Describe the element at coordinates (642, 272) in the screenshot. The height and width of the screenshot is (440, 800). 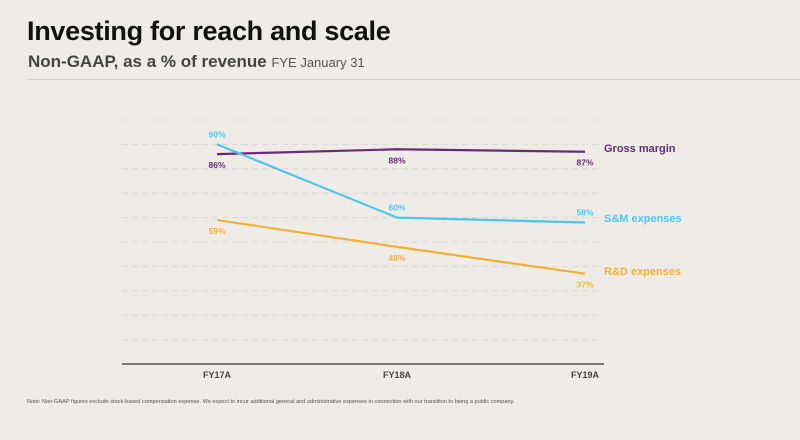
I see `series-legend-label: R&D expenses` at that location.